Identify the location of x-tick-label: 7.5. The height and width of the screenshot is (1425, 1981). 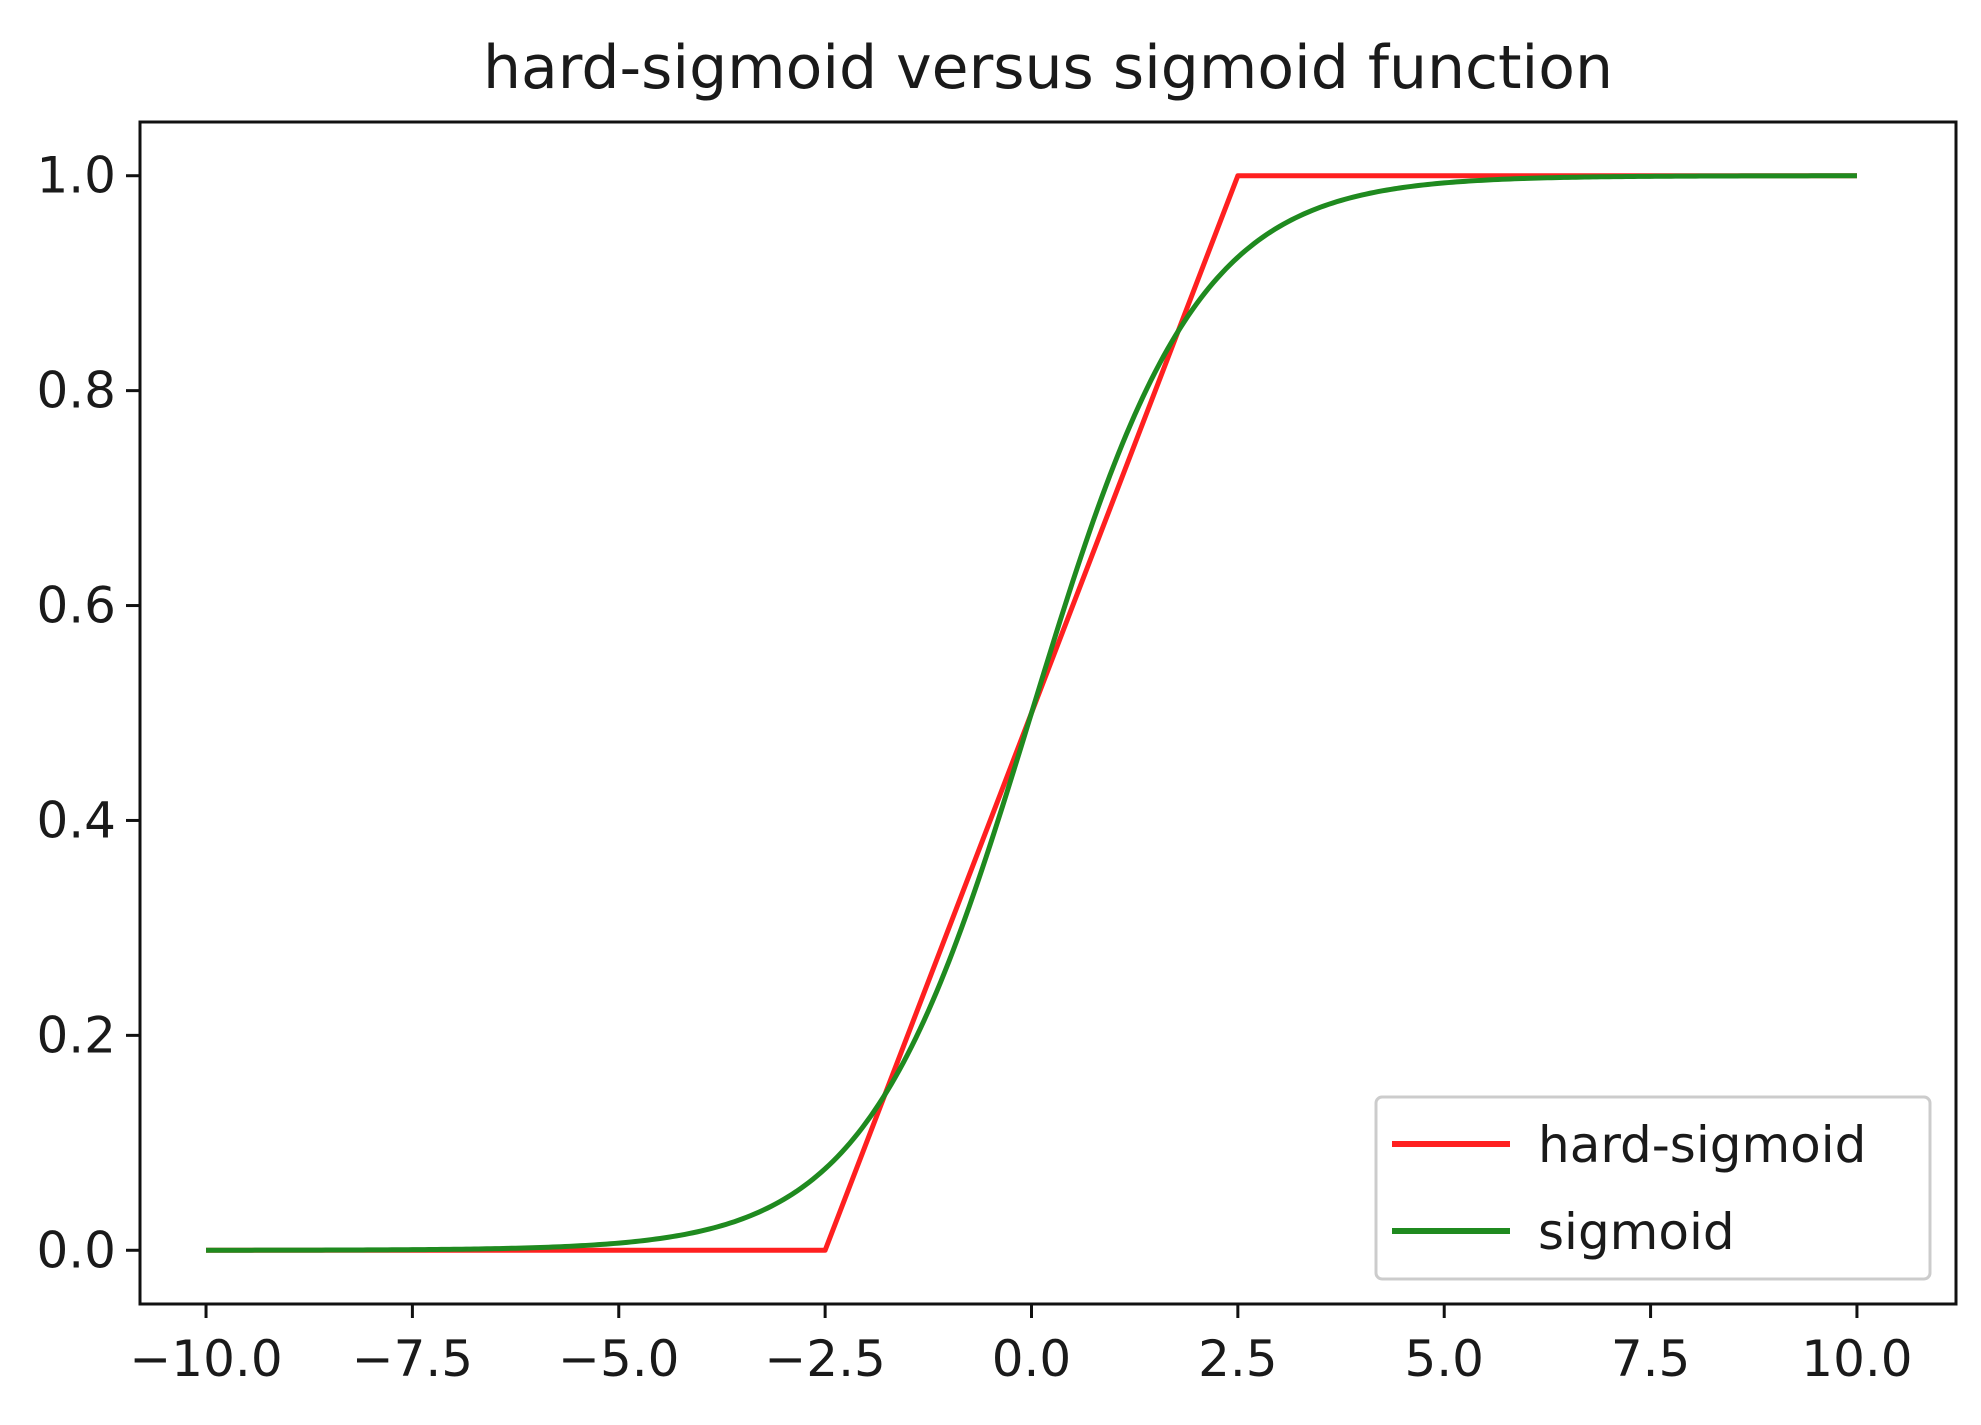
(1651, 1359).